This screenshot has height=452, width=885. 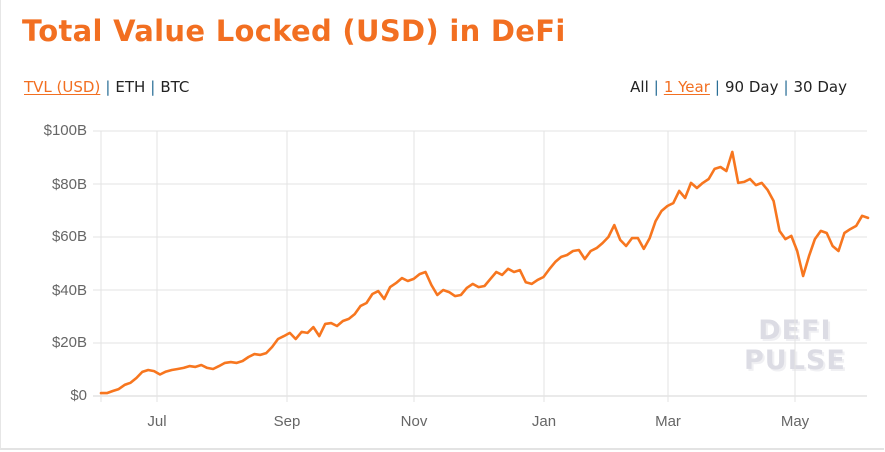 I want to click on x-tick-label: Mar, so click(x=668, y=421).